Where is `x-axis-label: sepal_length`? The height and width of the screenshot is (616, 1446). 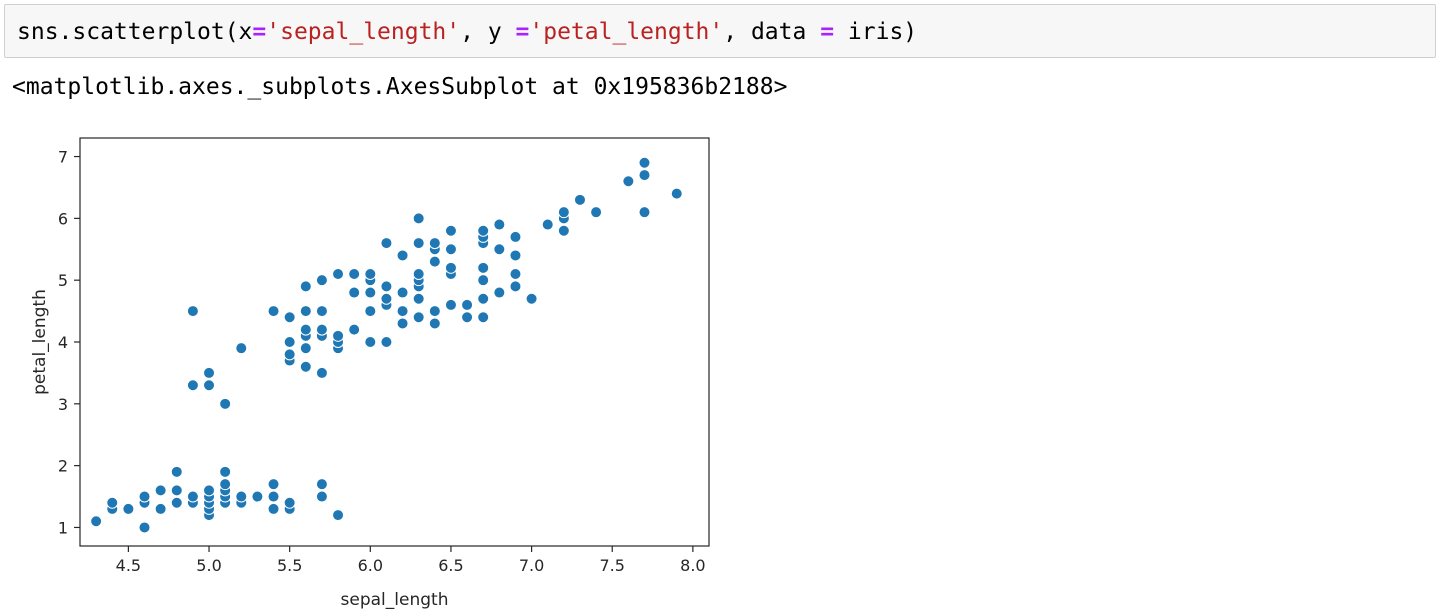
x-axis-label: sepal_length is located at coordinates (395, 600).